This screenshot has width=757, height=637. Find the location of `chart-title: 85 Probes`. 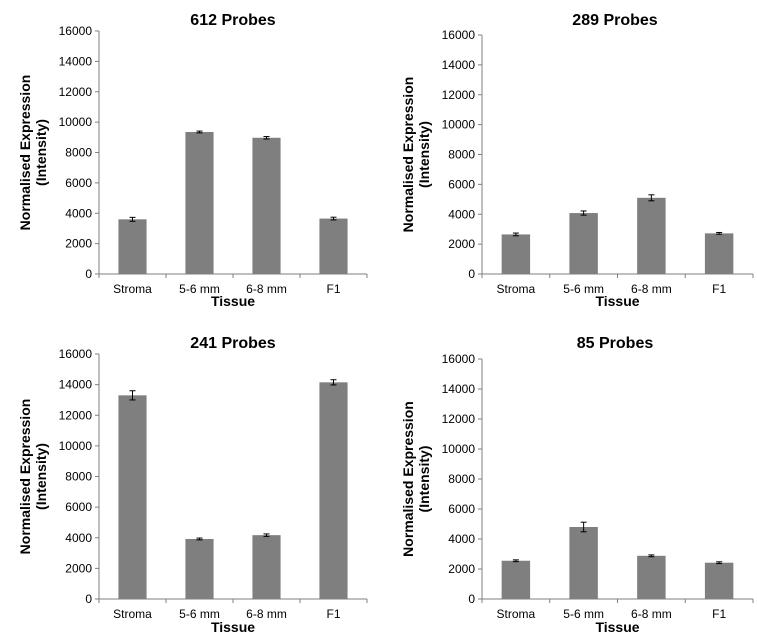

chart-title: 85 Probes is located at coordinates (615, 343).